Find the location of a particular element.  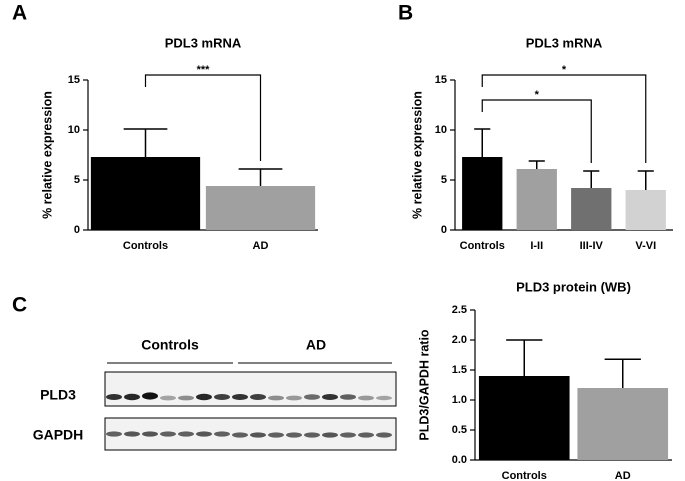

y-axis-label: PLD3/GAPDH ratio is located at coordinates (424, 384).